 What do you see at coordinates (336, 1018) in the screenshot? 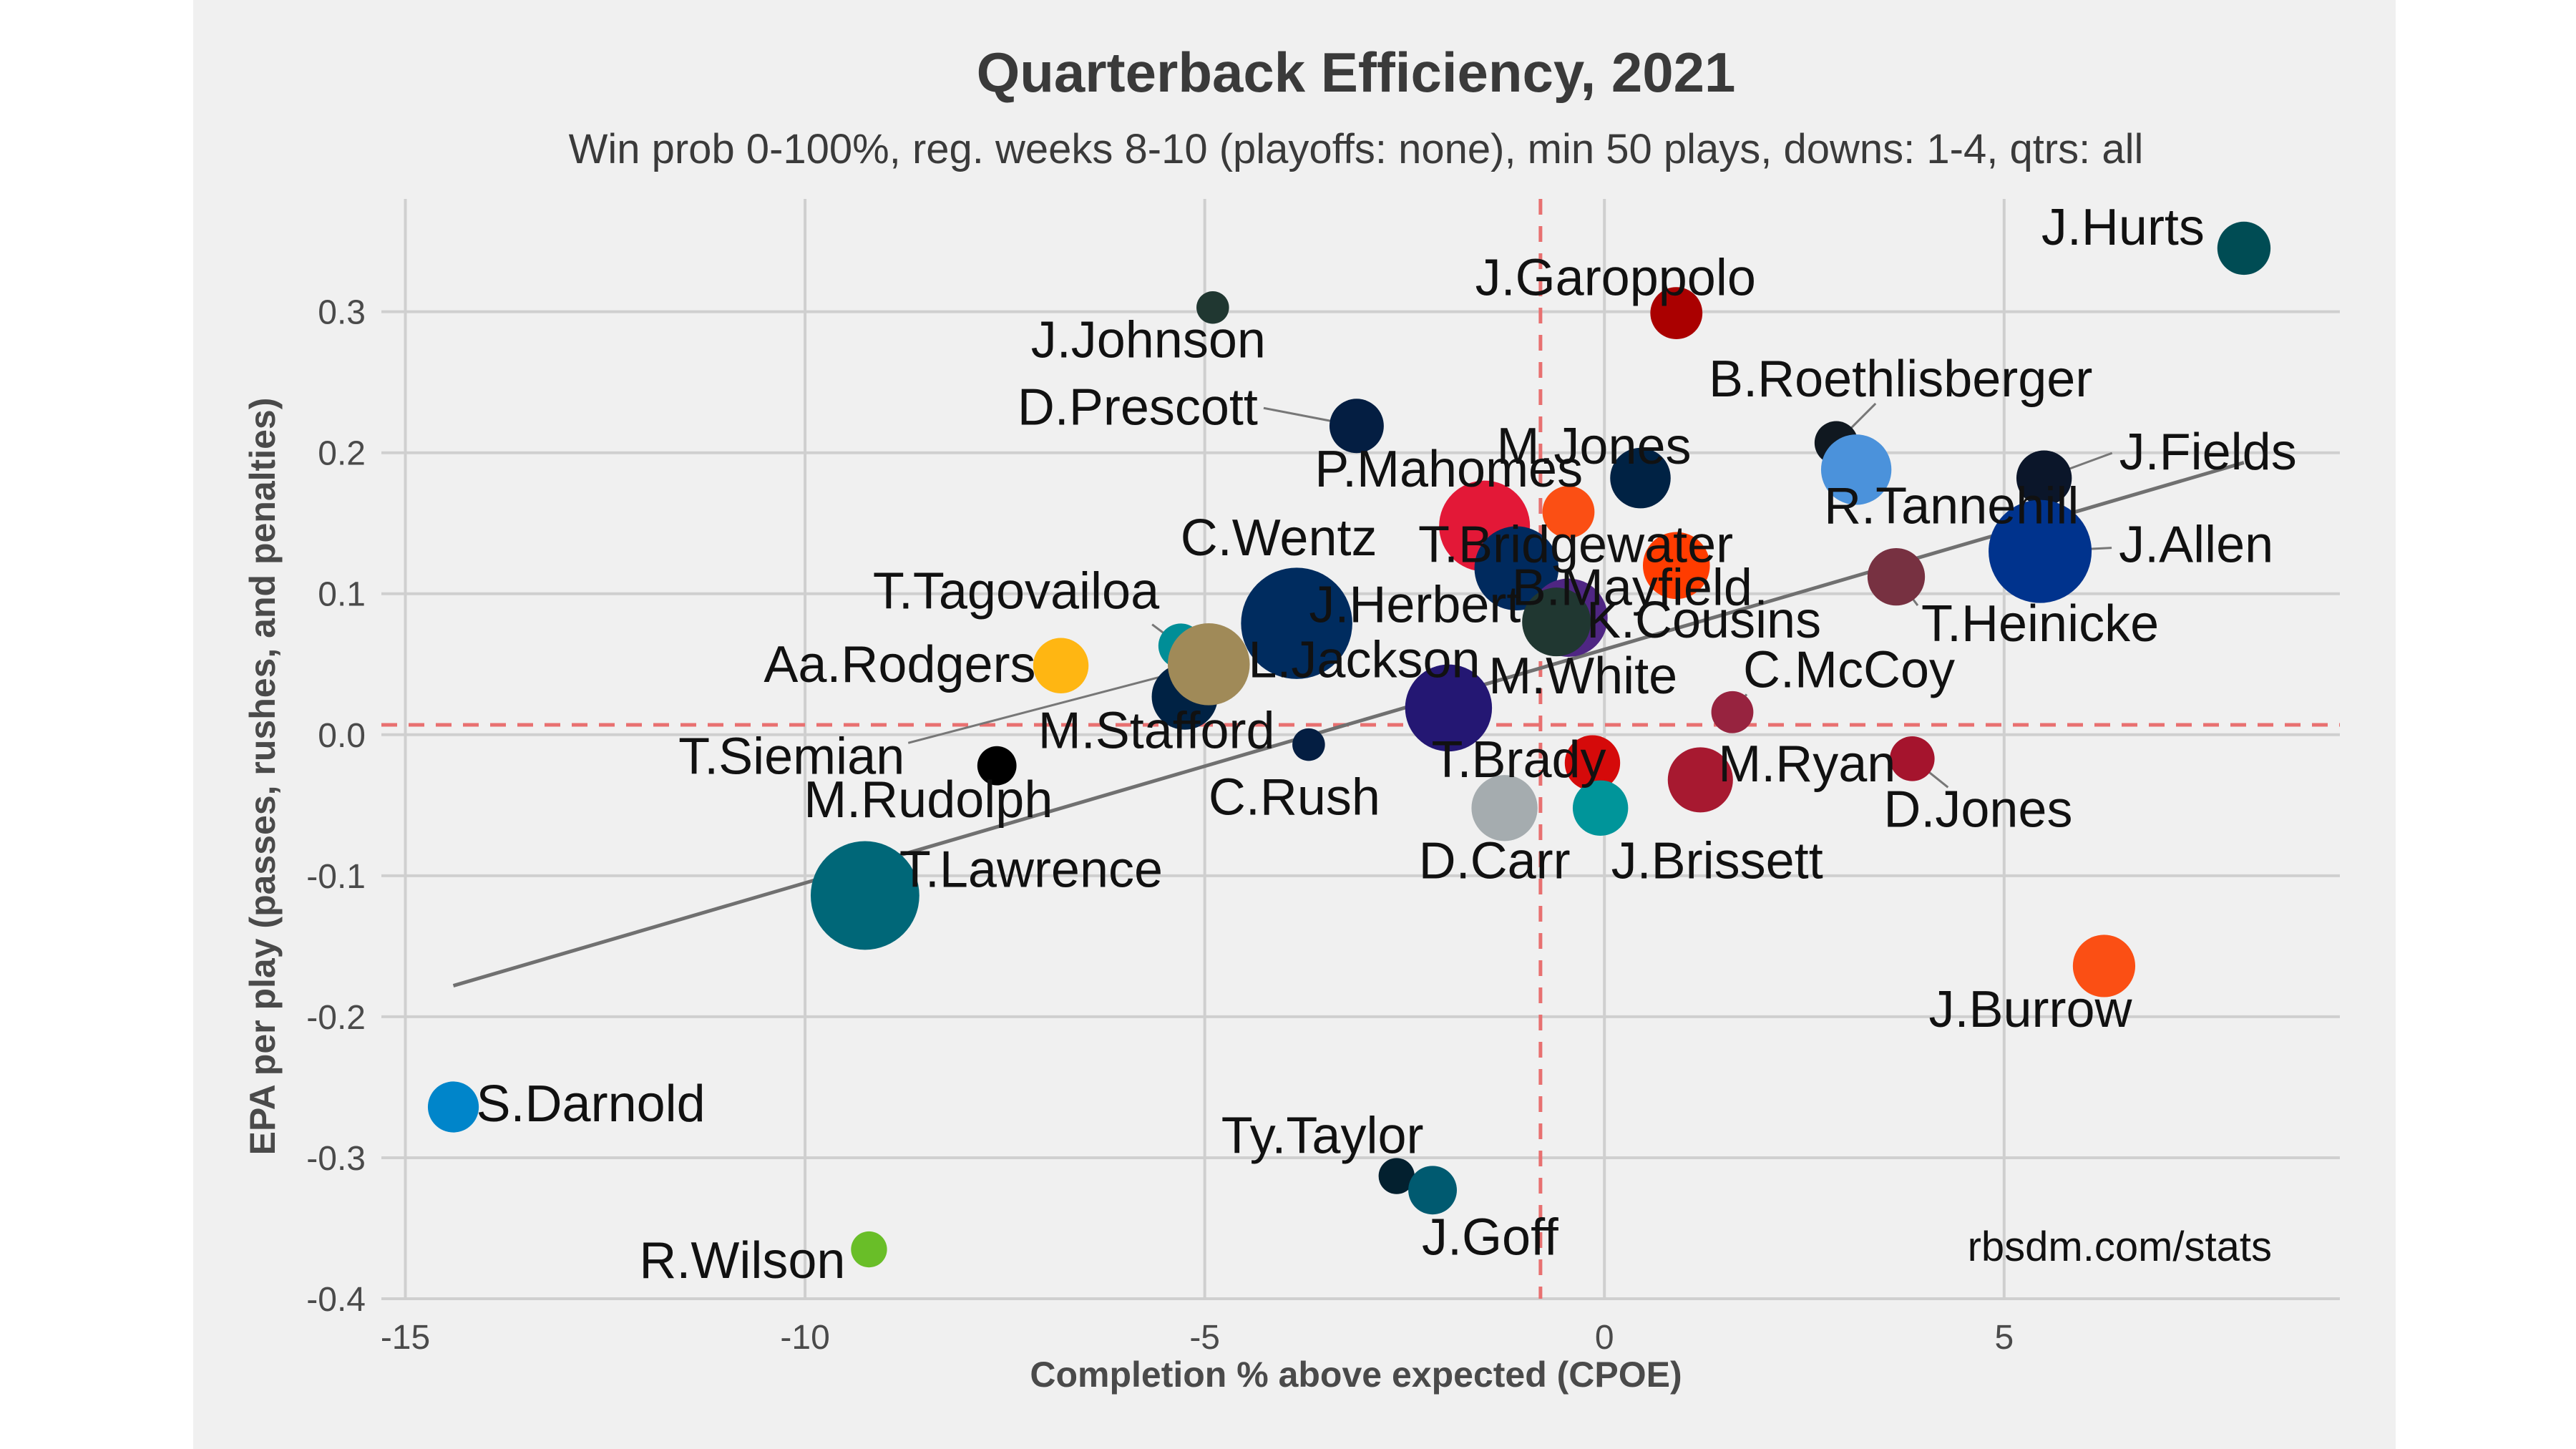
I see `y-tick-label: -0.2` at bounding box center [336, 1018].